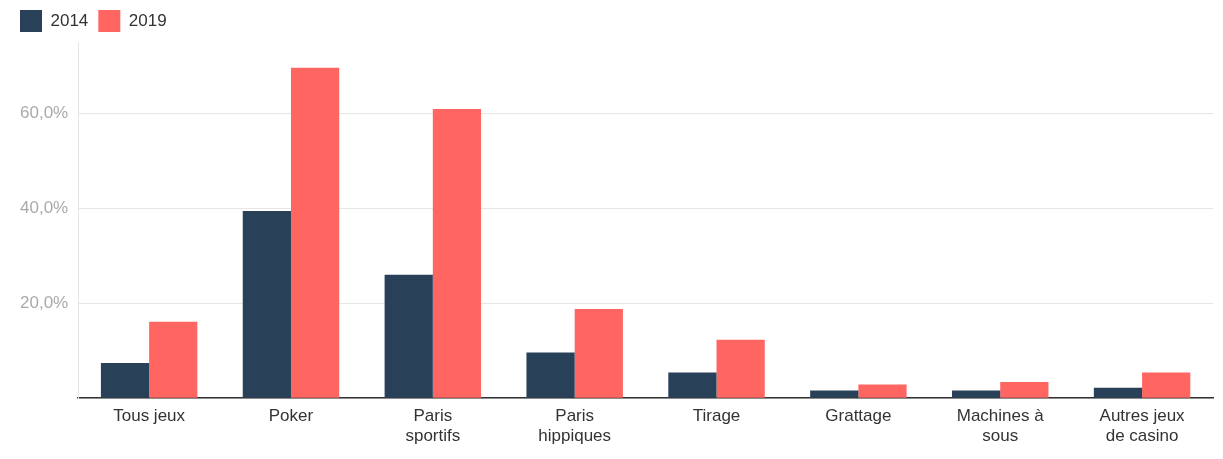 This screenshot has height=459, width=1223. Describe the element at coordinates (149, 416) in the screenshot. I see `x-tick-label: Tous jeux` at that location.